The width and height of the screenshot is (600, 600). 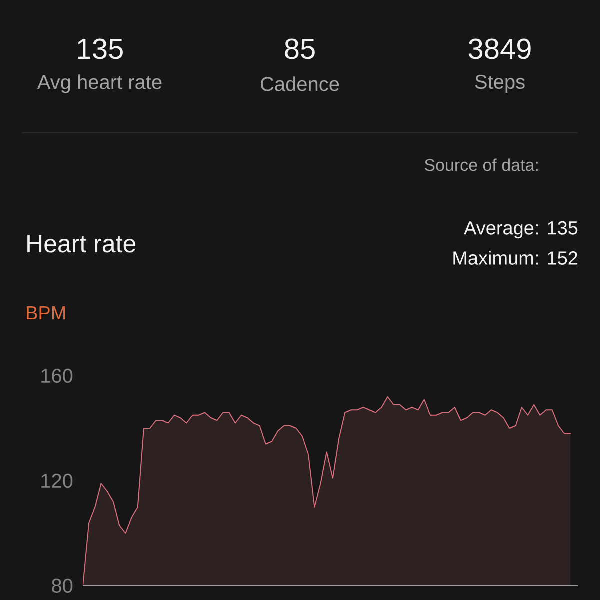 I want to click on y-tick-label: 160, so click(x=57, y=376).